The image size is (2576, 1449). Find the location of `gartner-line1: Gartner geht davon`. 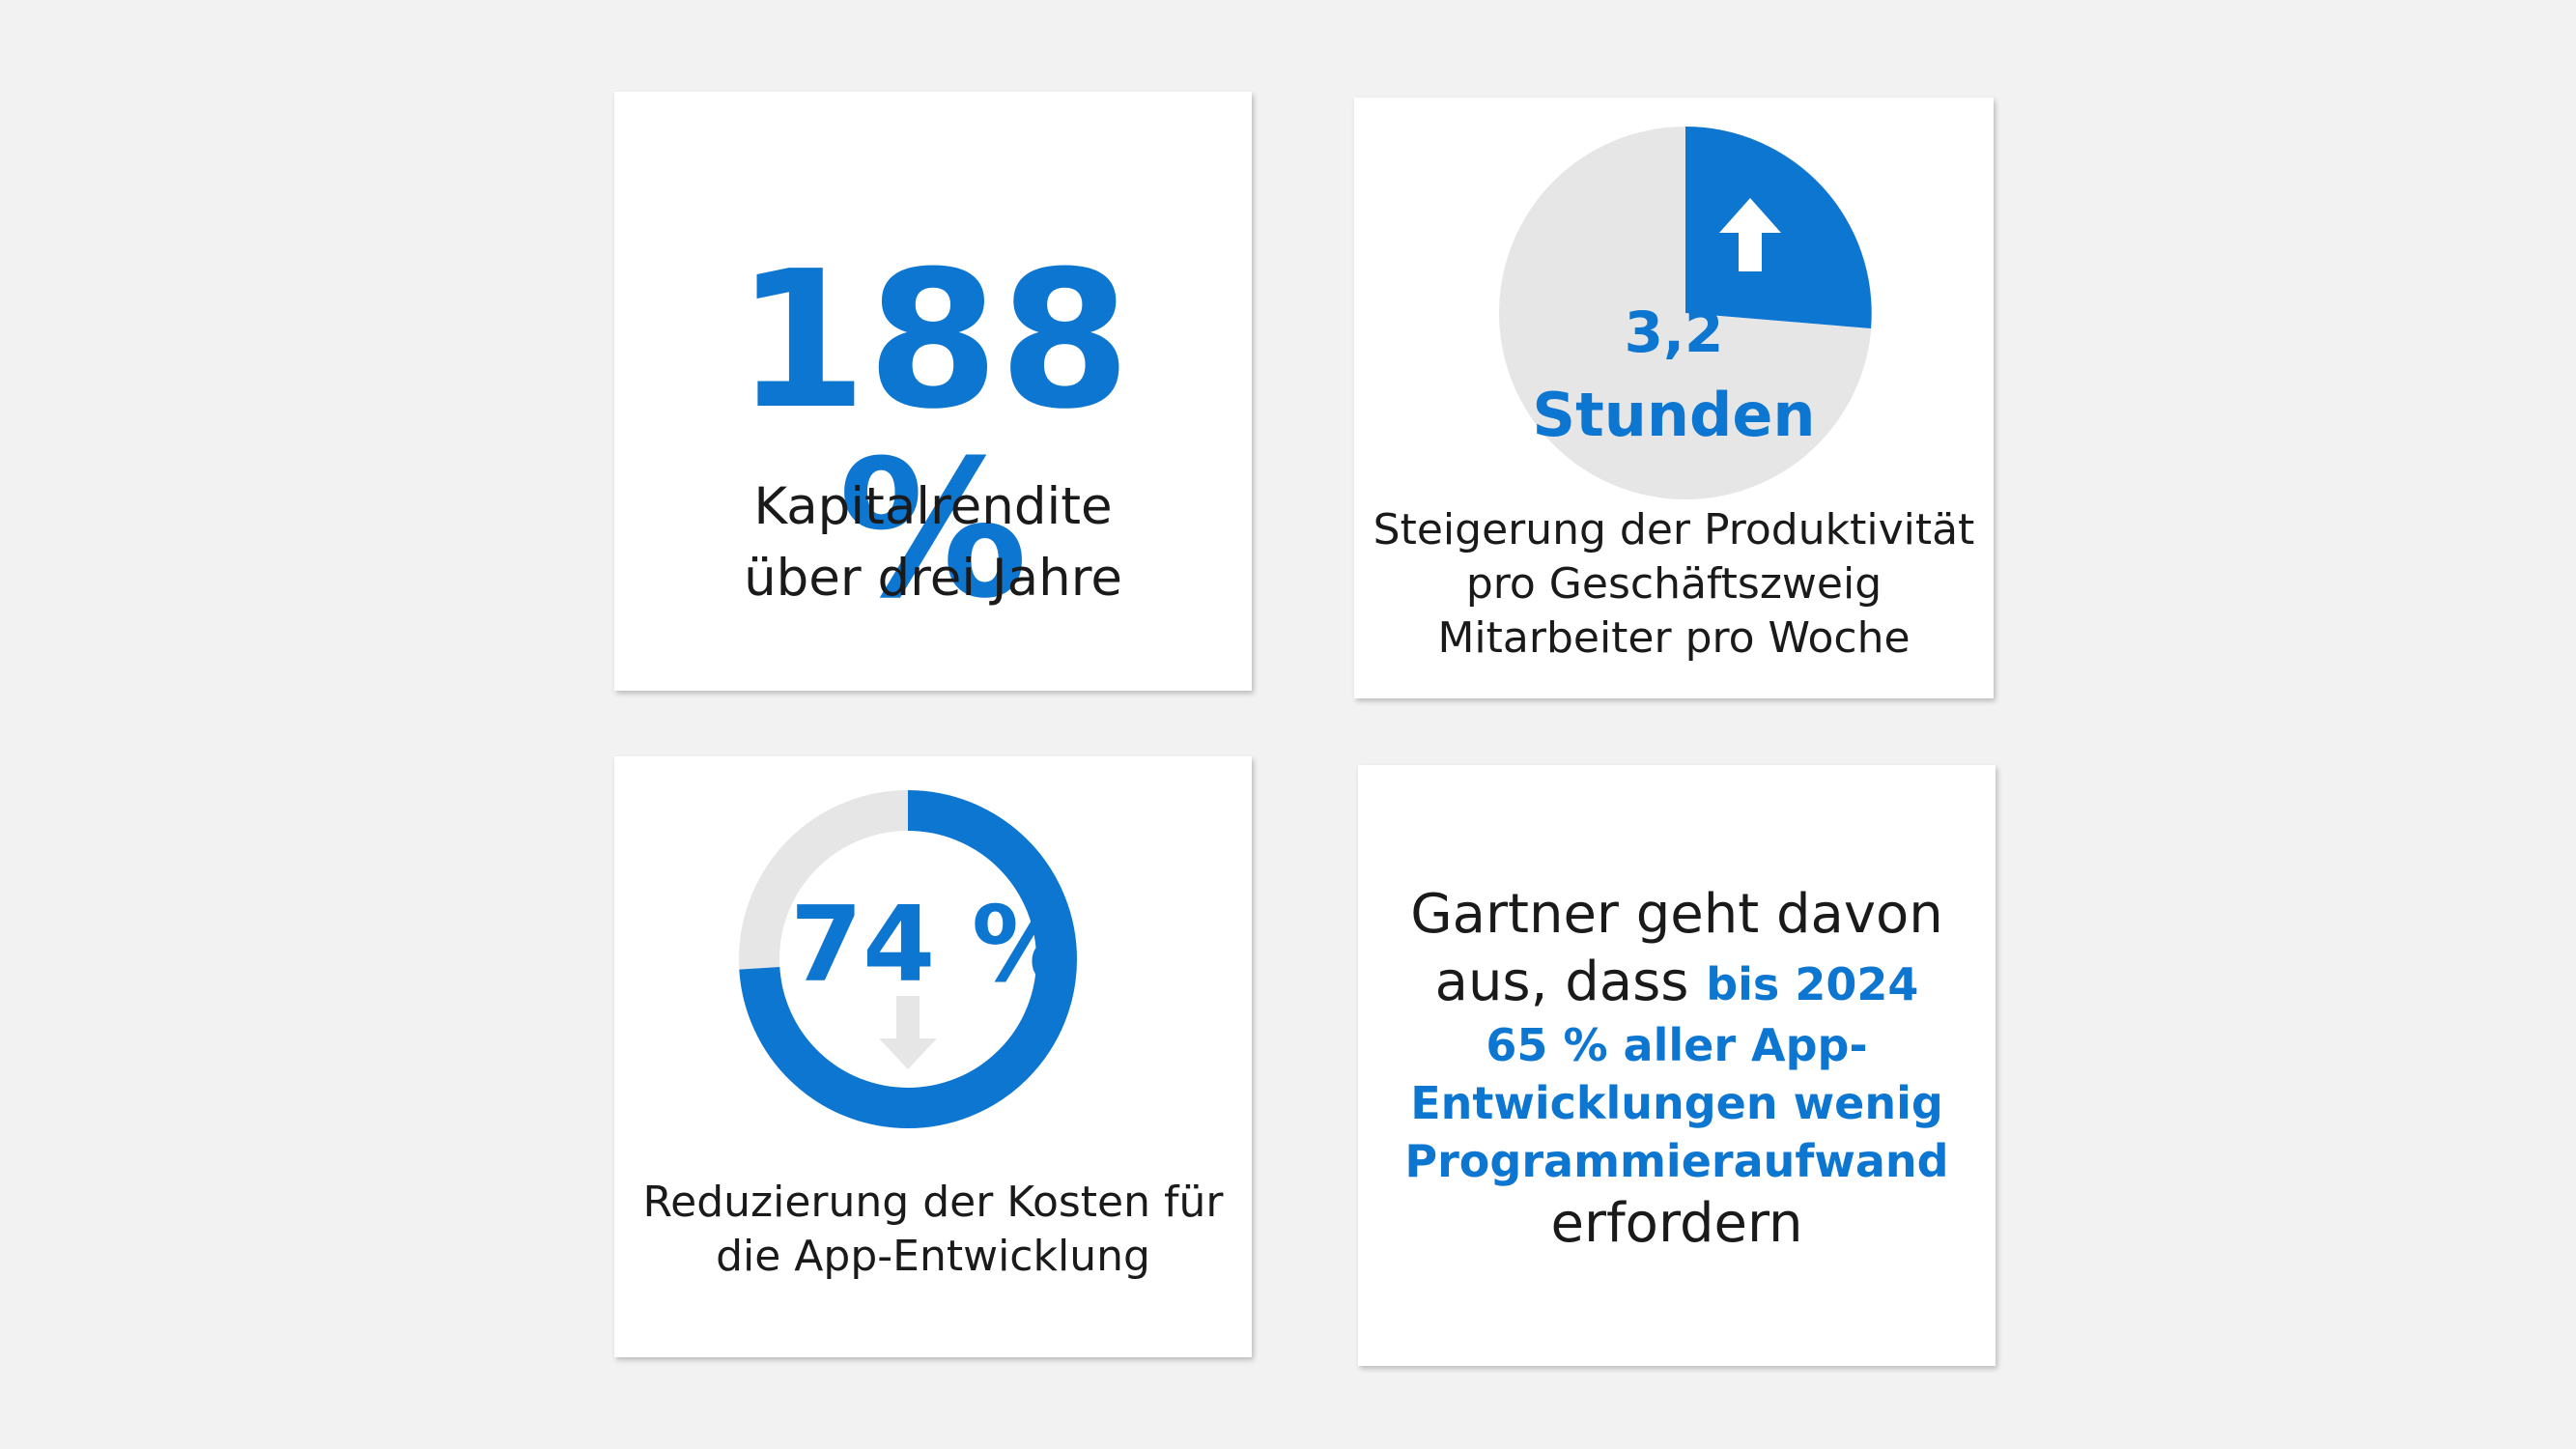

gartner-line1: Gartner geht davon is located at coordinates (1676, 914).